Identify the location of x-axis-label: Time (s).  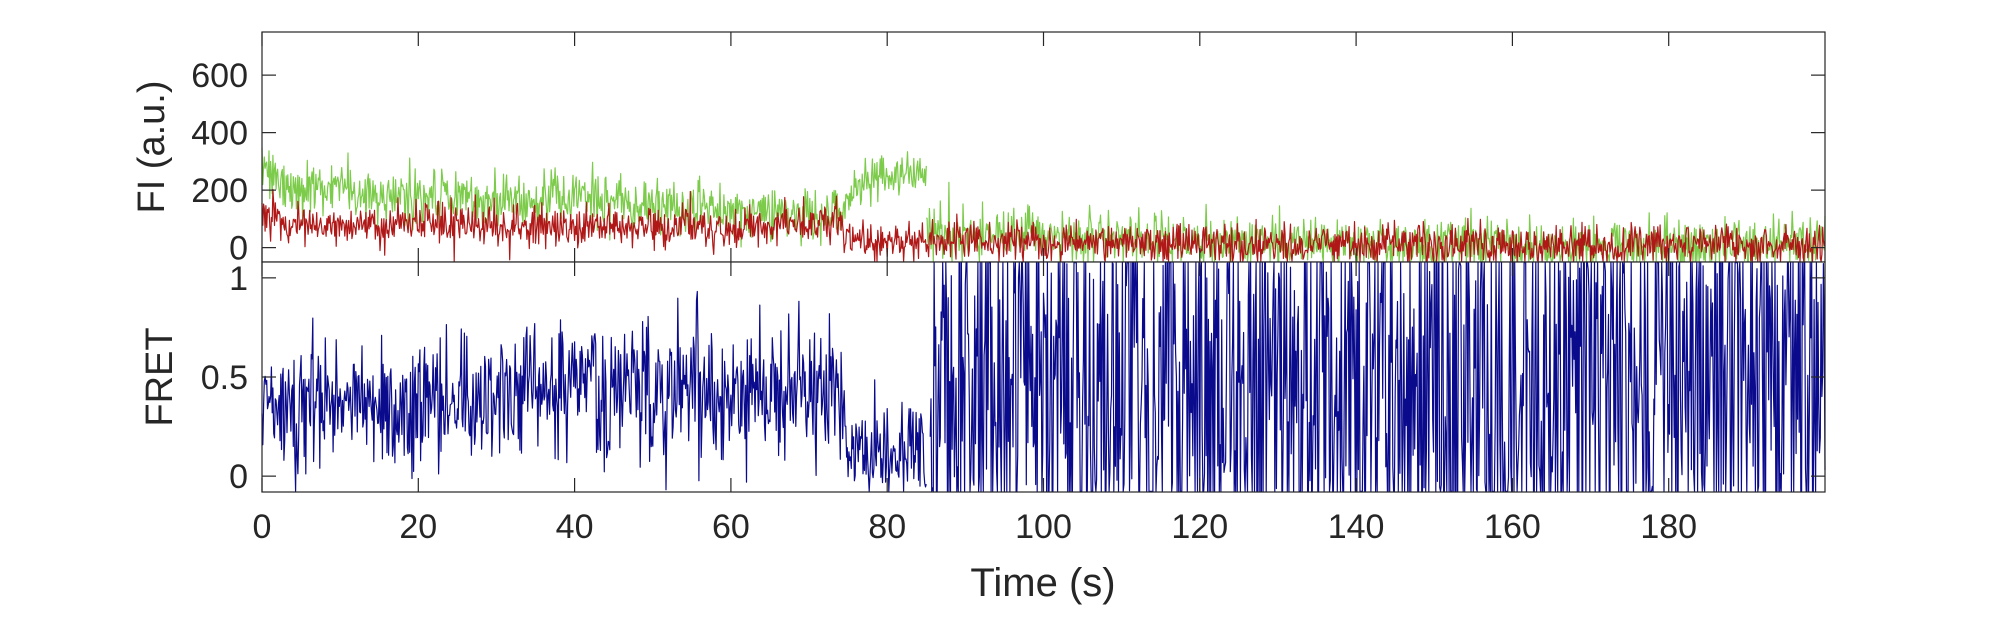
(1042, 583).